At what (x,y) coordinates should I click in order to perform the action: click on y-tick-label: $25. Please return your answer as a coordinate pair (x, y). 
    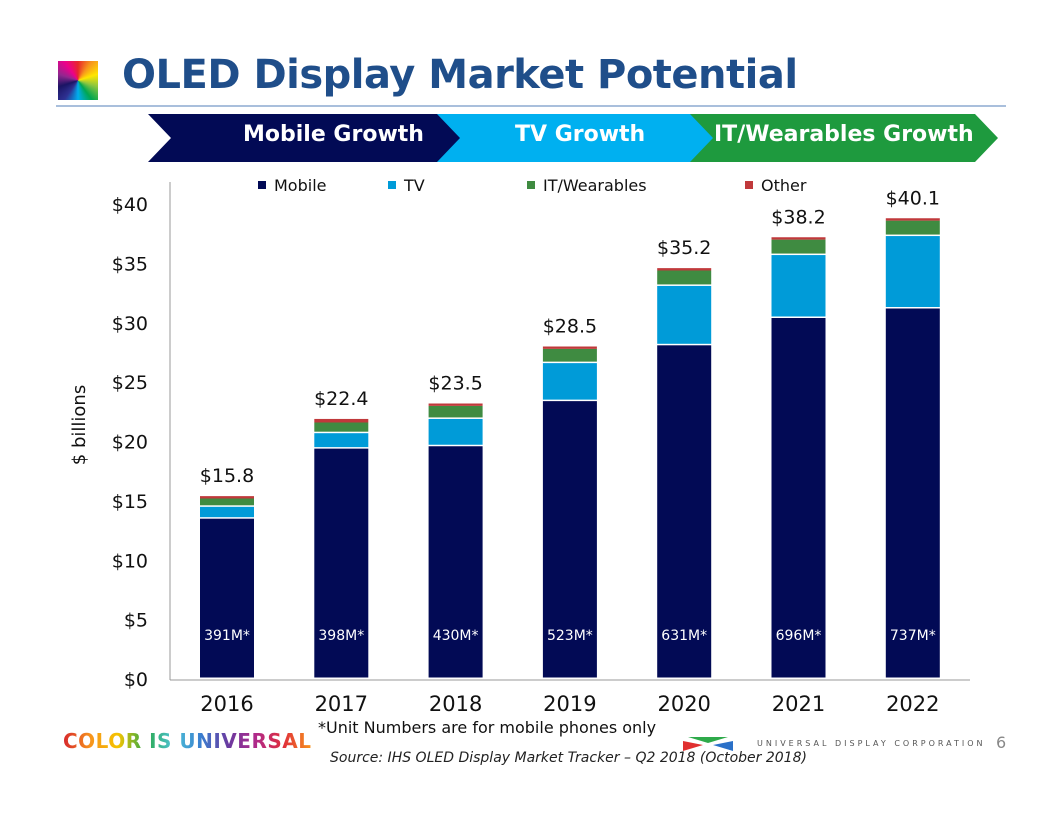
    Looking at the image, I should click on (130, 383).